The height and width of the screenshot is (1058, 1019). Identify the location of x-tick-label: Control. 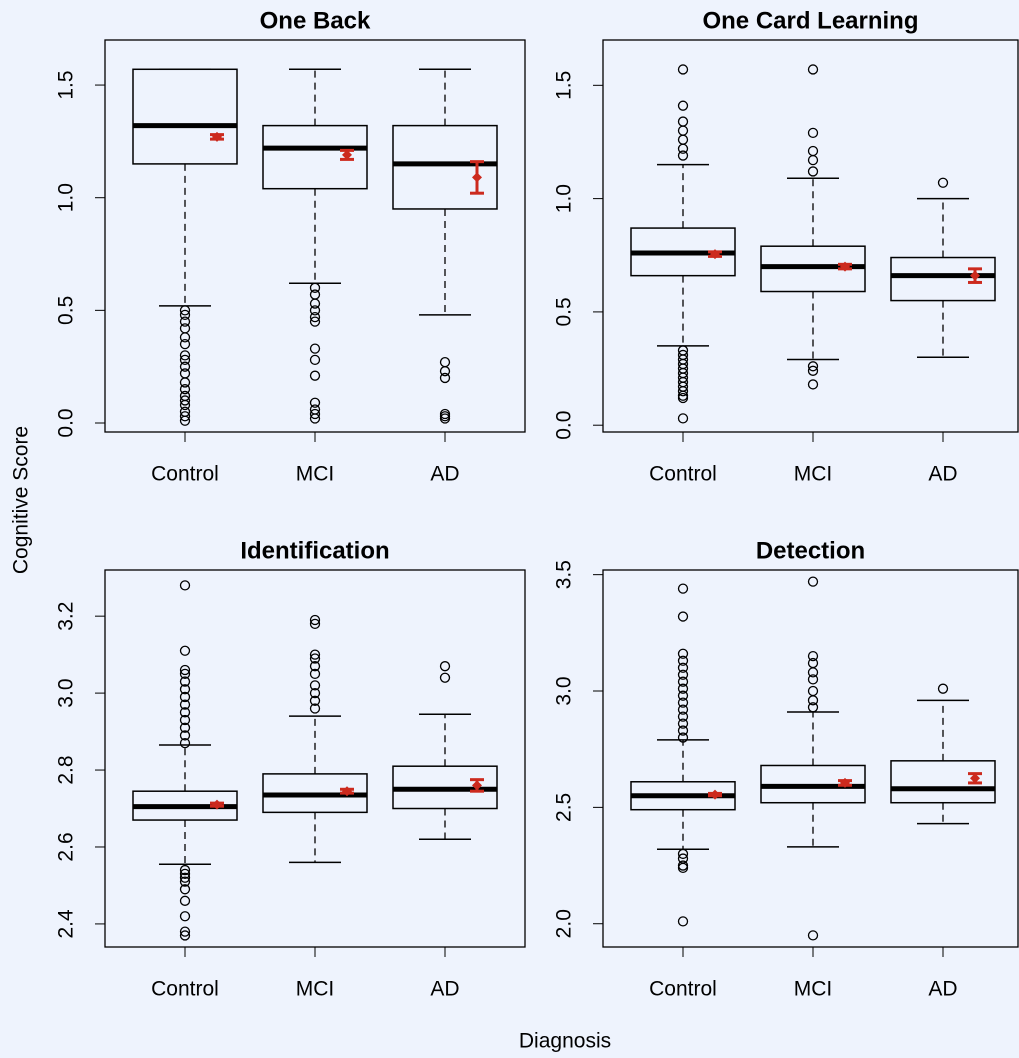
(185, 474).